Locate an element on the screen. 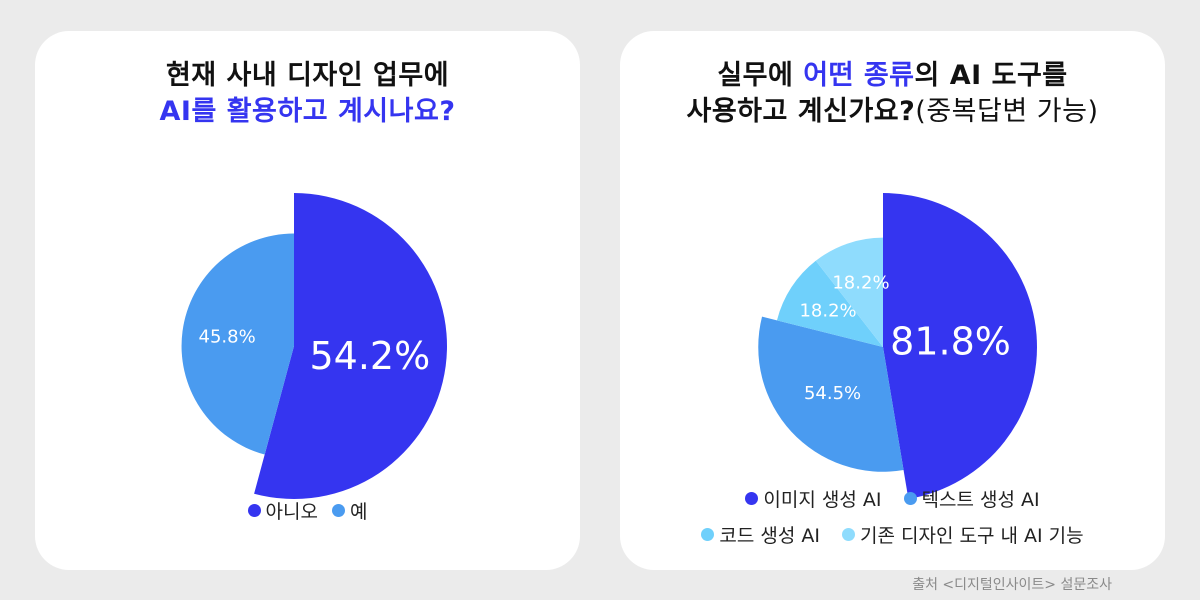  right-title-line1-b: 의 AI 도구를 is located at coordinates (991, 75).